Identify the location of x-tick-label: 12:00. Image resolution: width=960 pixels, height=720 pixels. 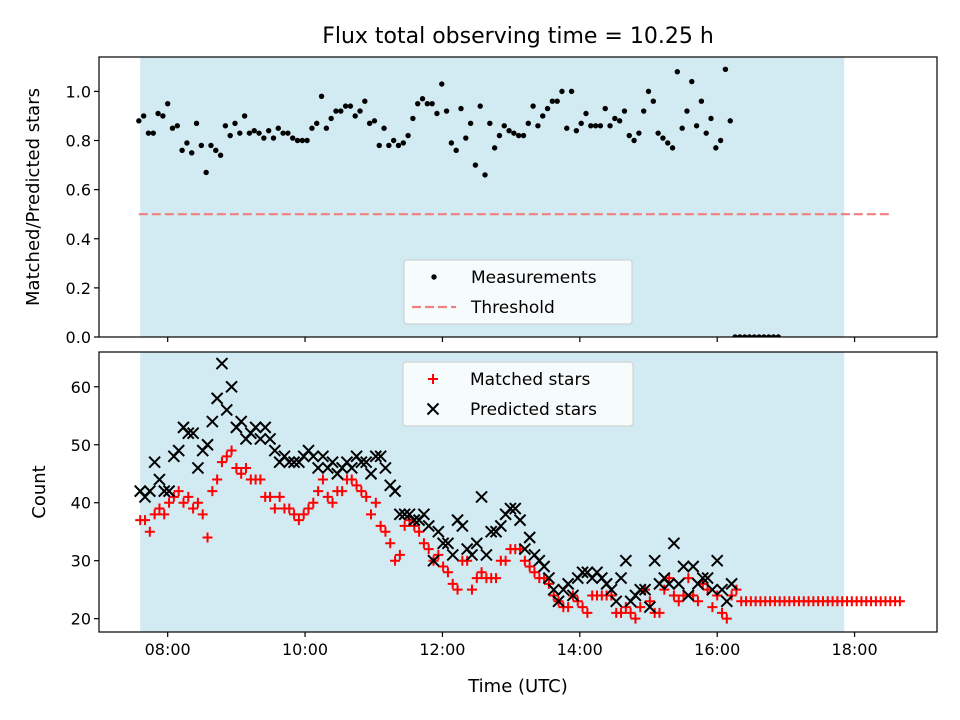
(442, 649).